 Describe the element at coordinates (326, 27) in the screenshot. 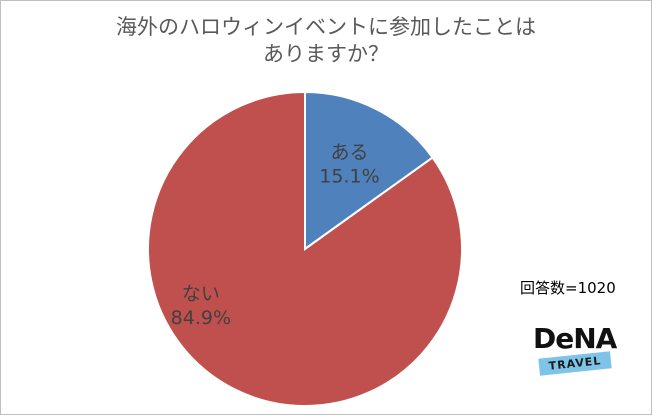

I see `chart-title-line-1: 海外のハロウィンイベントに参加したことは` at that location.